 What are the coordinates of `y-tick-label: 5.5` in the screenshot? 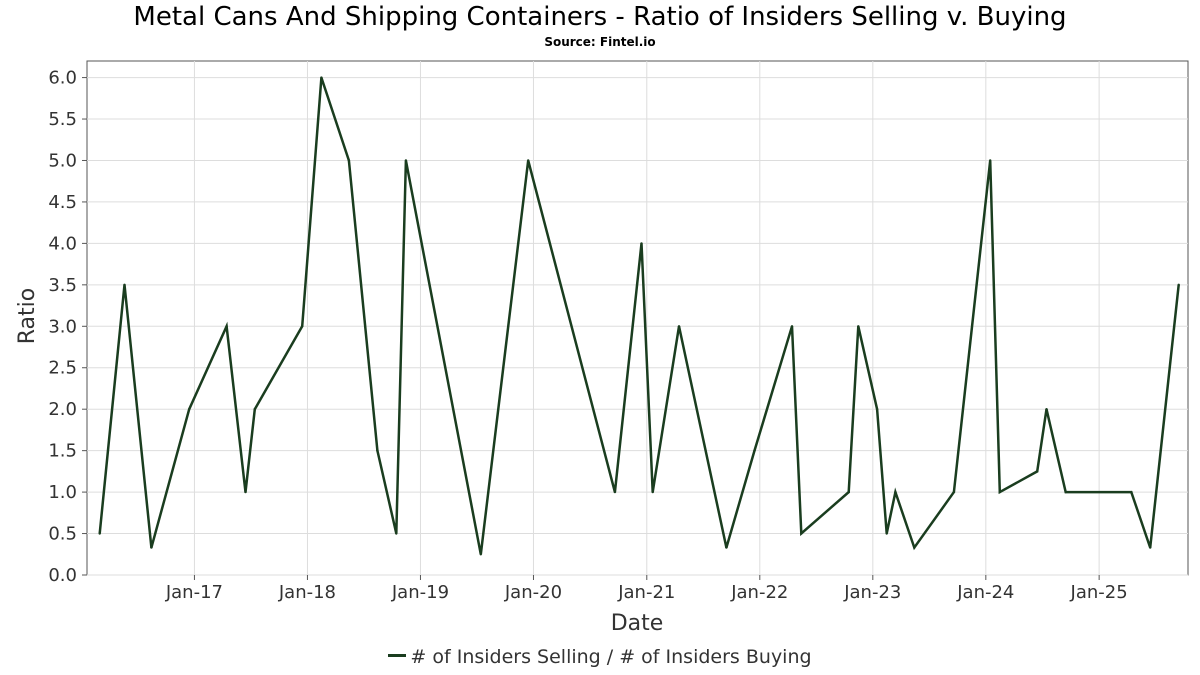 It's located at (62, 119).